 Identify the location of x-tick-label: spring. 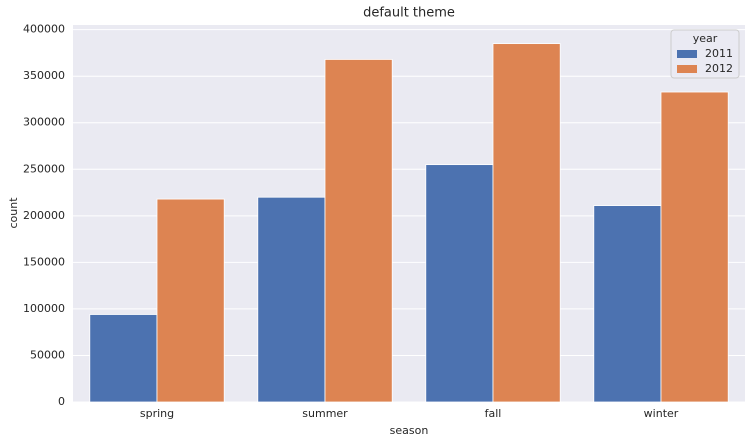
(157, 413).